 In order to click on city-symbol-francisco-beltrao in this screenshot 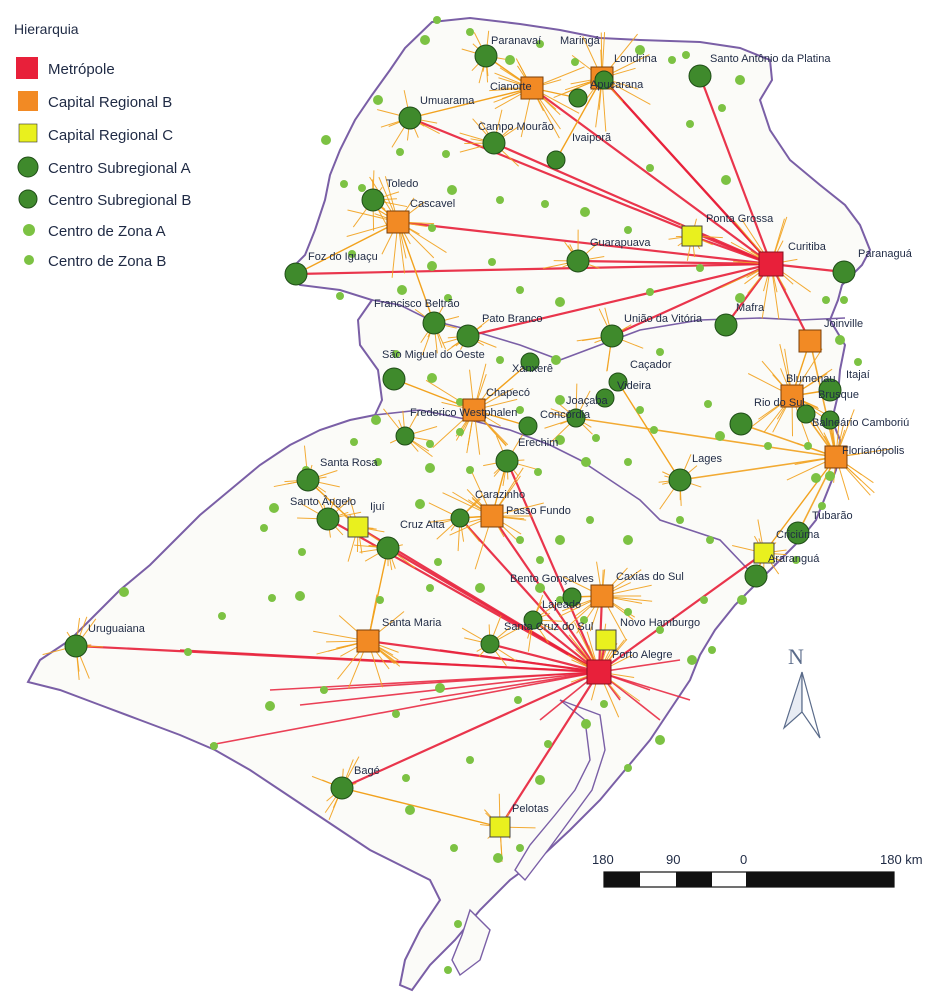, I will do `click(434, 323)`.